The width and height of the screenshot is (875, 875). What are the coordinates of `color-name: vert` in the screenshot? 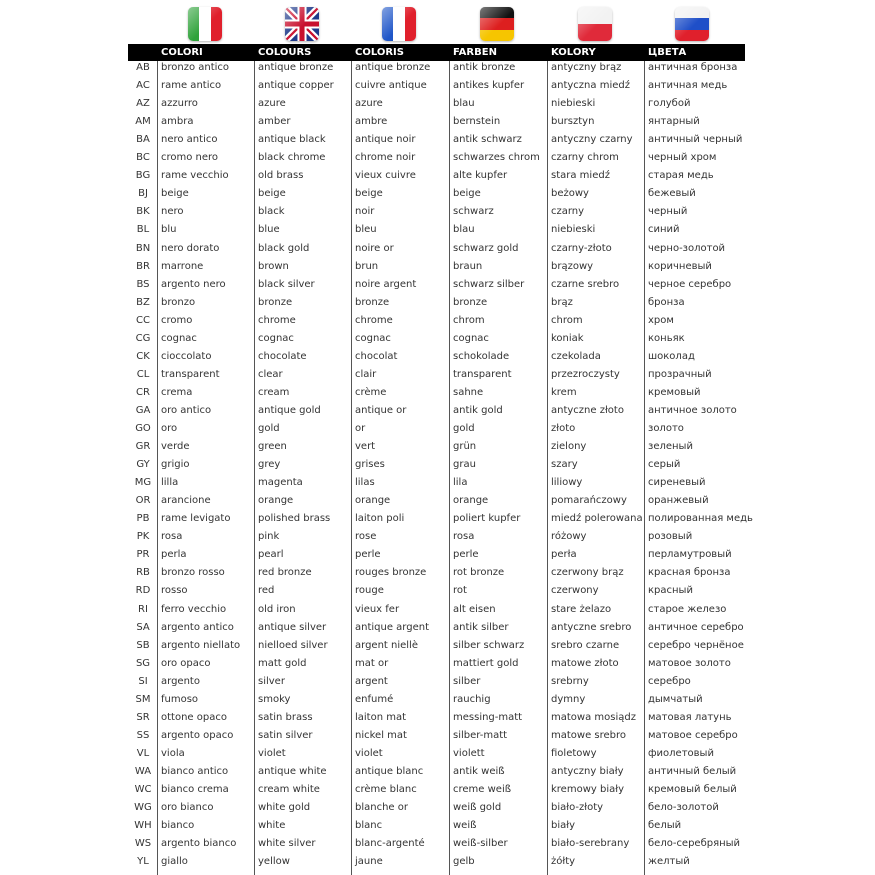 It's located at (365, 447).